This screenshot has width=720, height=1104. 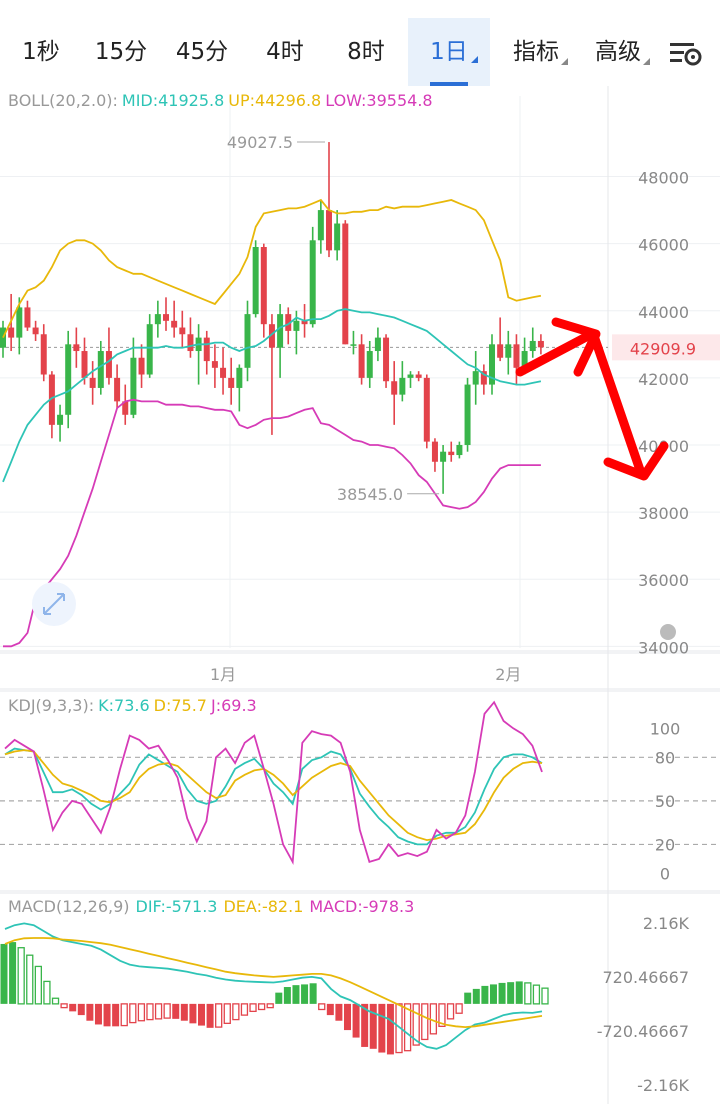 What do you see at coordinates (202, 52) in the screenshot?
I see `tab-45m: 45分` at bounding box center [202, 52].